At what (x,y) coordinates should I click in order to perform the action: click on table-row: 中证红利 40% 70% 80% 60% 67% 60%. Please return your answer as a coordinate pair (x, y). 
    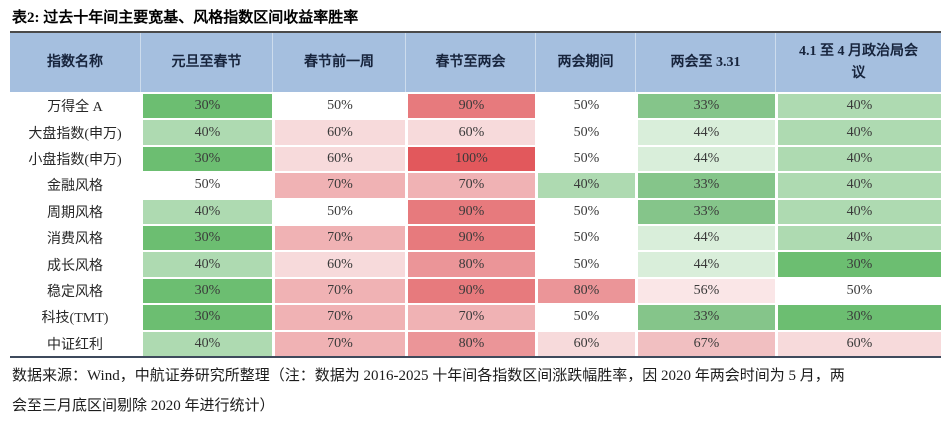
    Looking at the image, I should click on (475, 342).